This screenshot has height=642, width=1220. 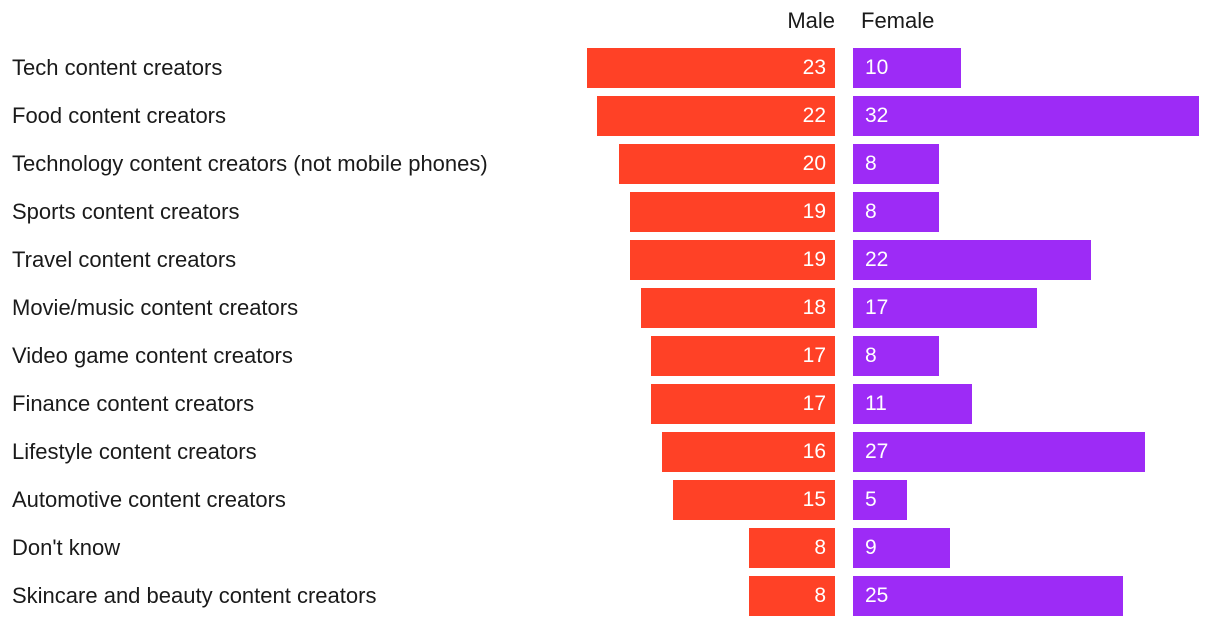 I want to click on category-label-text: Sports content creators, so click(x=126, y=211).